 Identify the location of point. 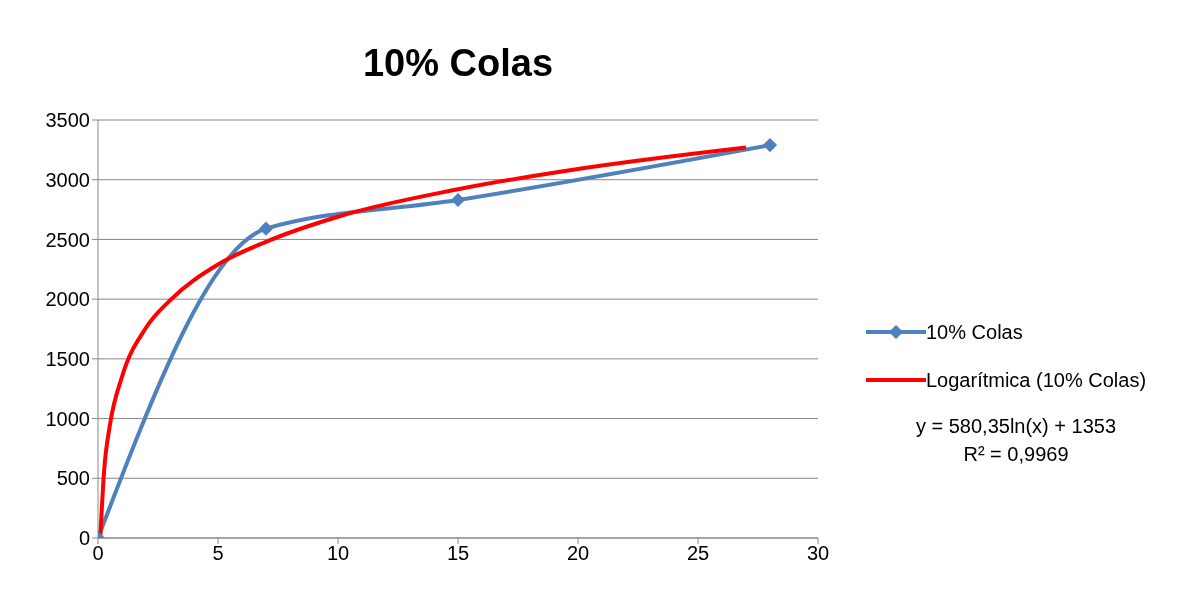
(266, 228).